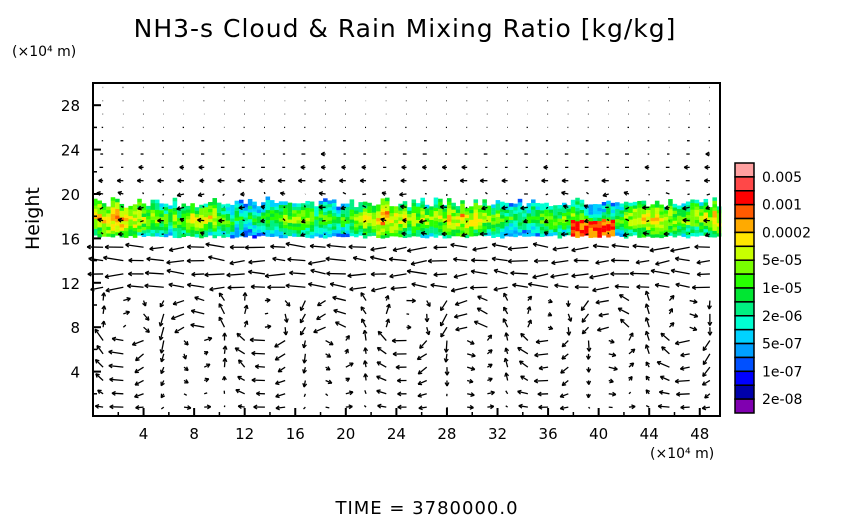  Describe the element at coordinates (699, 434) in the screenshot. I see `x-tick-label: 48` at that location.